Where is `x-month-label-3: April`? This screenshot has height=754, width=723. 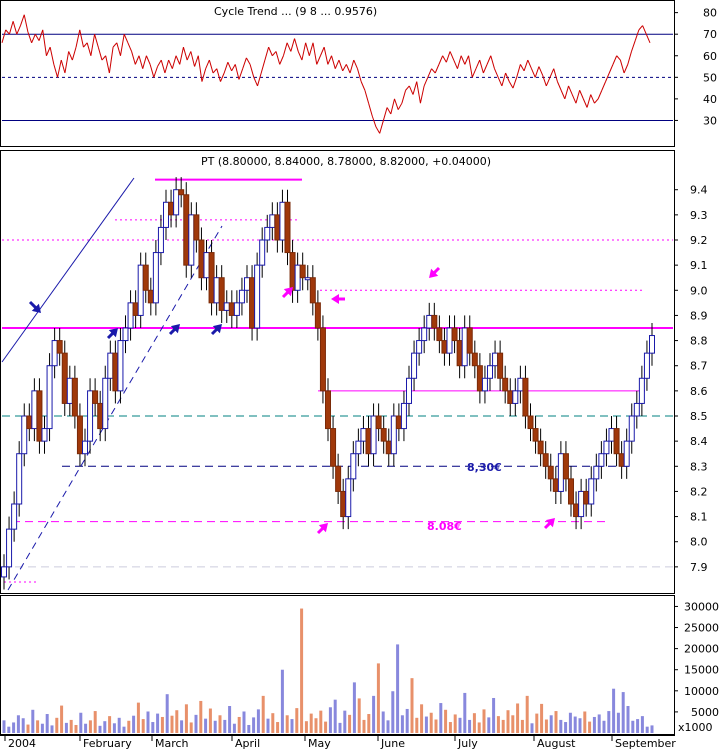 x-month-label-3: April is located at coordinates (247, 743).